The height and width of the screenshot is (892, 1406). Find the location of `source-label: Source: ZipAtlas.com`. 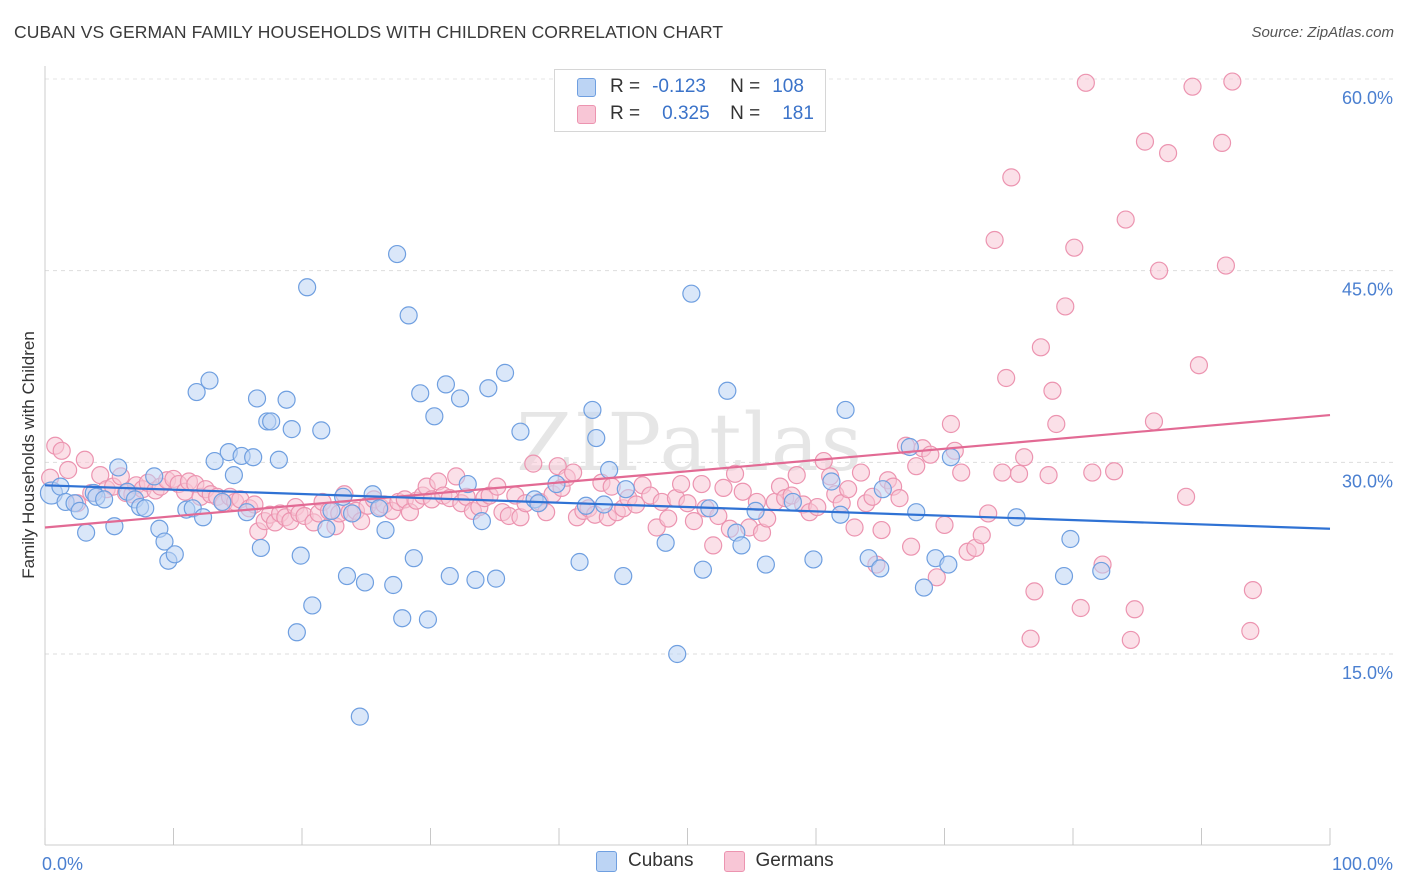

source-label: Source: ZipAtlas.com is located at coordinates (1322, 32).